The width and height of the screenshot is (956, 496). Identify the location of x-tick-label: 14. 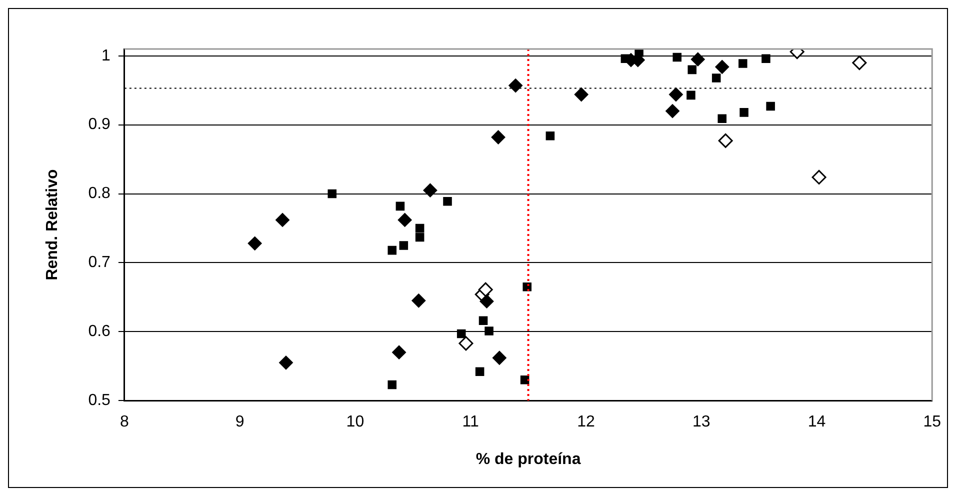
(817, 422).